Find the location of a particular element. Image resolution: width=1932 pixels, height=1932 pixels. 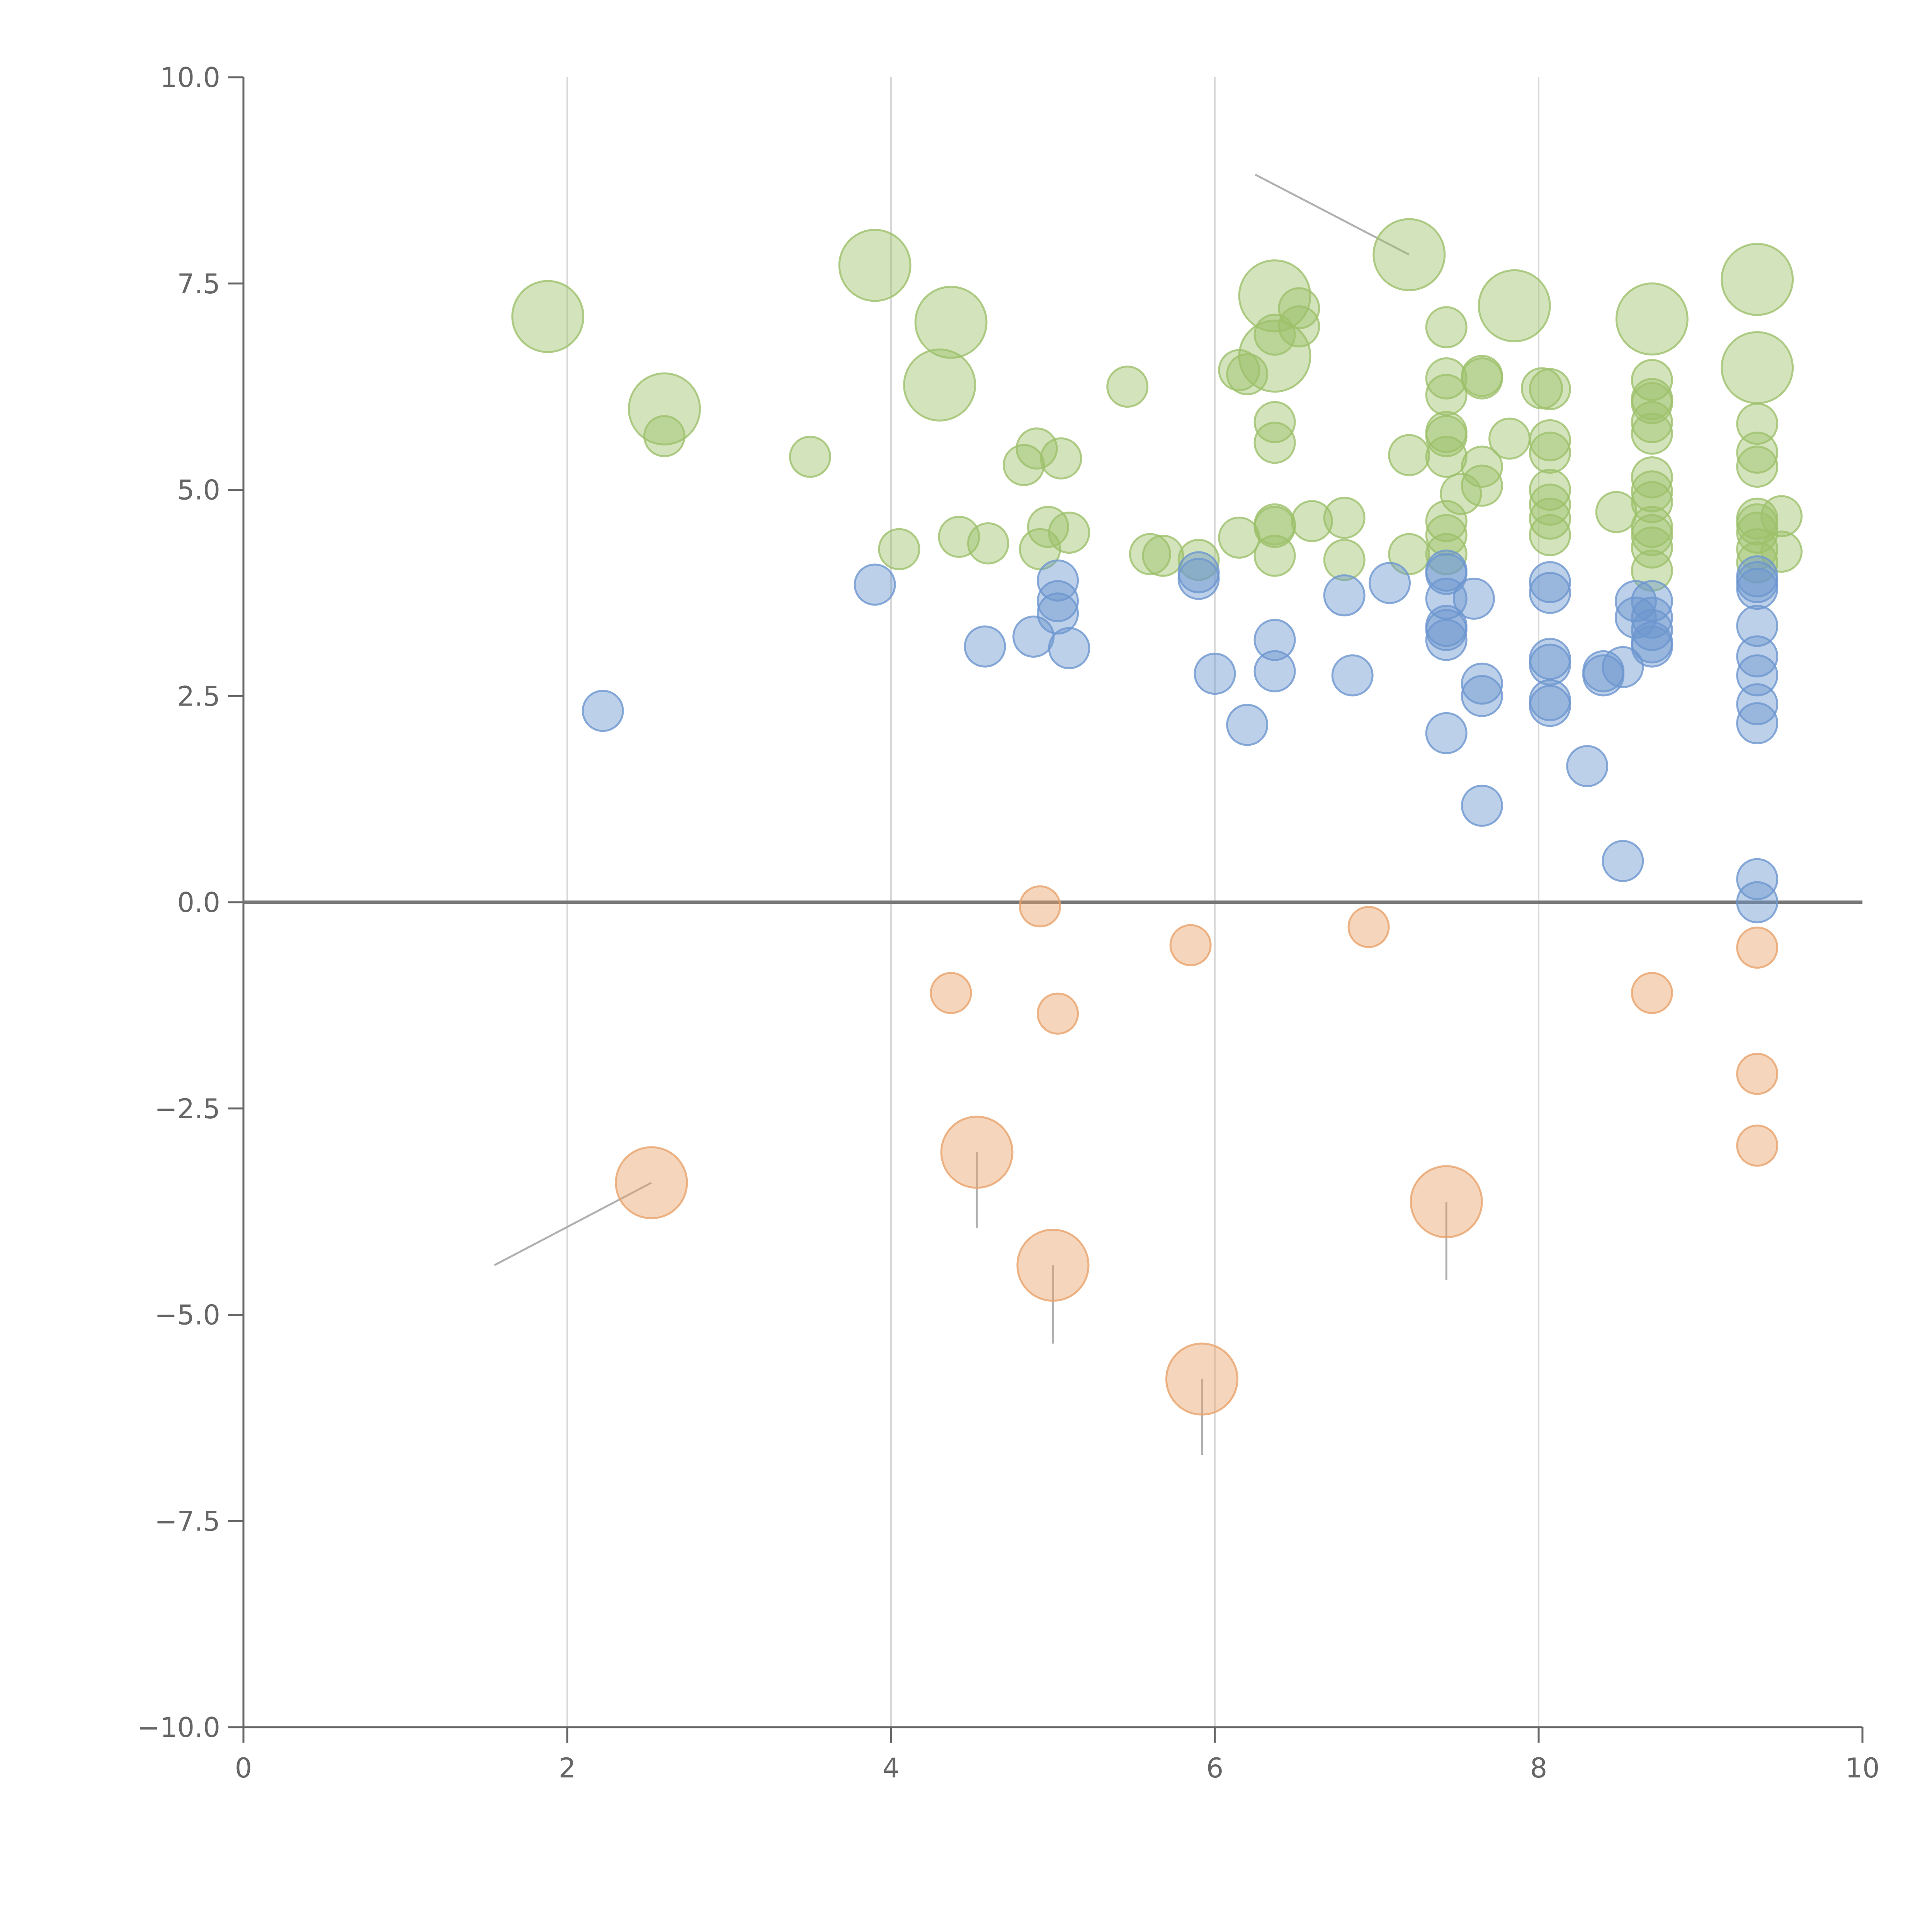

y-tick-label: −10.0 is located at coordinates (178, 1728).